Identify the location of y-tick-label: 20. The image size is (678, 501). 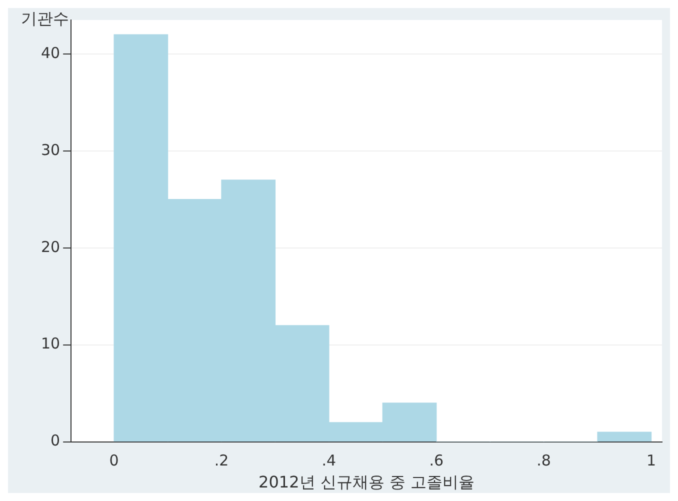
(50, 247).